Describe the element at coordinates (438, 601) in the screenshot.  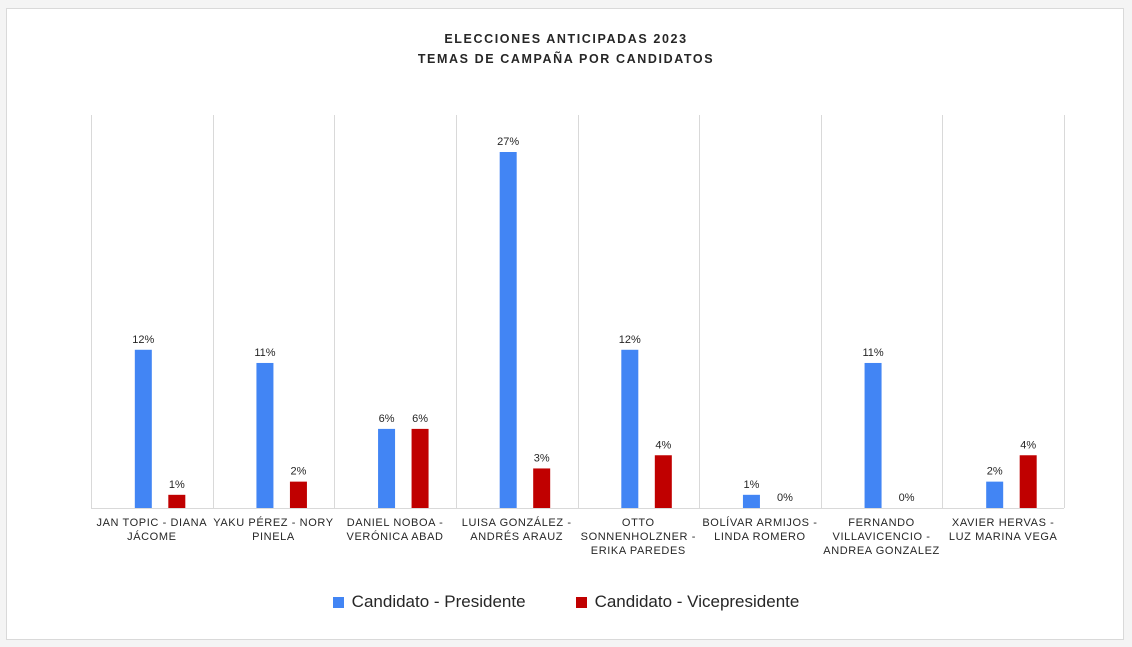
I see `legend-label-presidente: Candidato - Presidente` at that location.